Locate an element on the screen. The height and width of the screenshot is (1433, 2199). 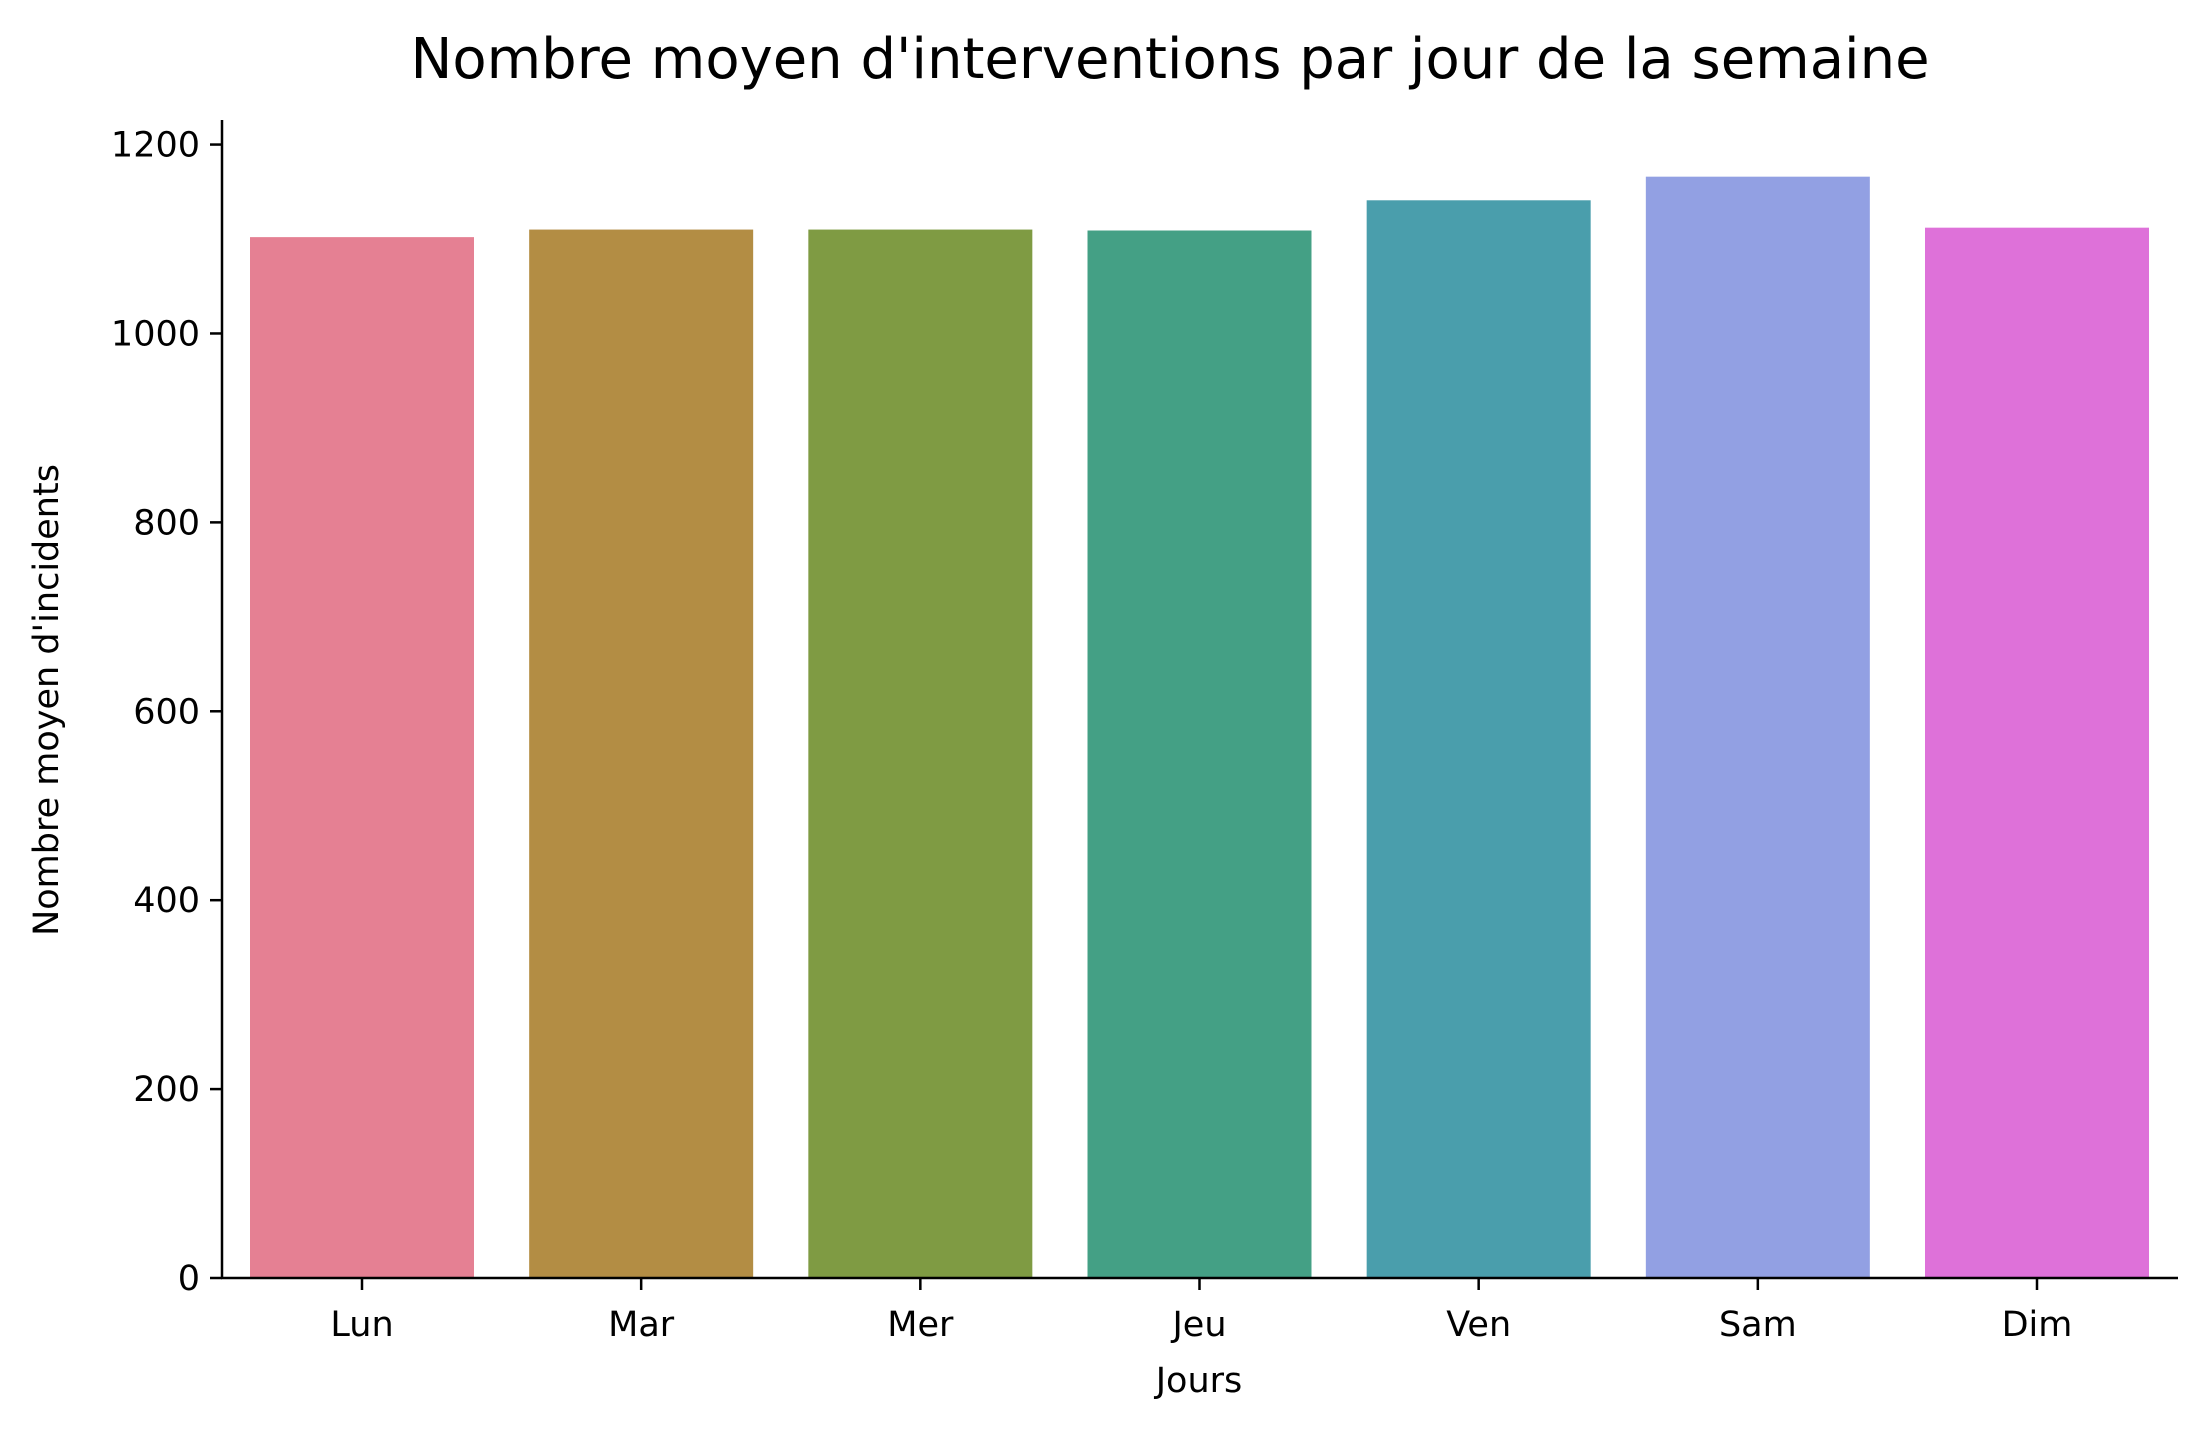
x-ticks: Lun Mar Mer Jeu Ven Sam Dim is located at coordinates (1201, 1311).